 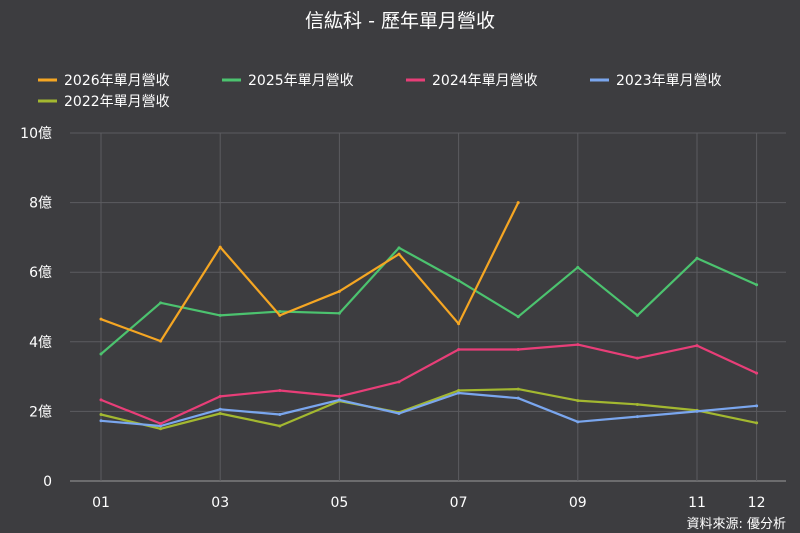 I want to click on y-tick-label: 0, so click(x=47, y=482).